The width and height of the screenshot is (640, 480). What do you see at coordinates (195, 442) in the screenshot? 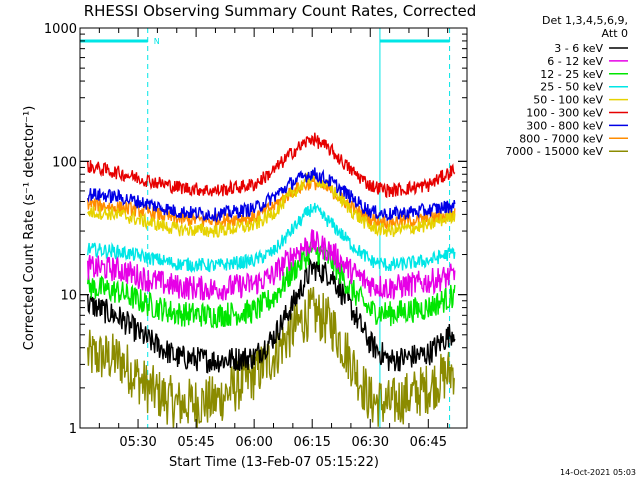
I see `x-tick-label: 05:45` at bounding box center [195, 442].